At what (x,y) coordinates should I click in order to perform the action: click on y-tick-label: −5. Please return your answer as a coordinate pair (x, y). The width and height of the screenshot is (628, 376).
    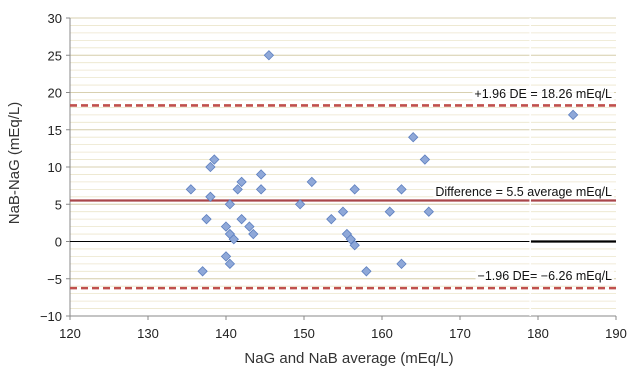
    Looking at the image, I should click on (54, 279).